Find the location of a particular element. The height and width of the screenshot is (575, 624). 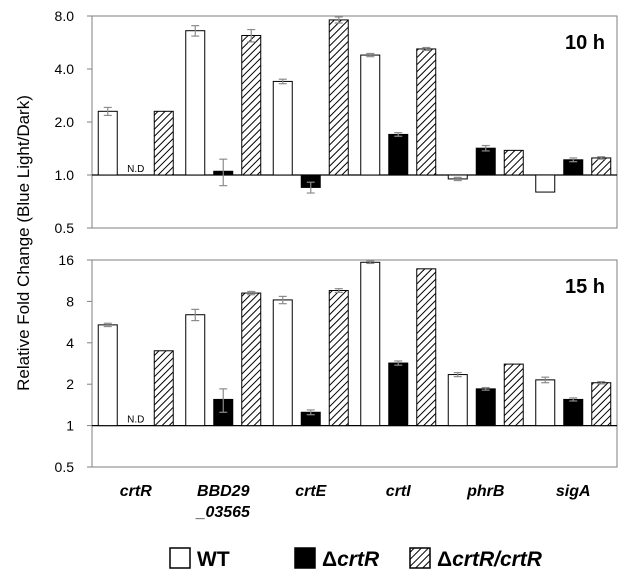

category-label: phrB is located at coordinates (485, 491).